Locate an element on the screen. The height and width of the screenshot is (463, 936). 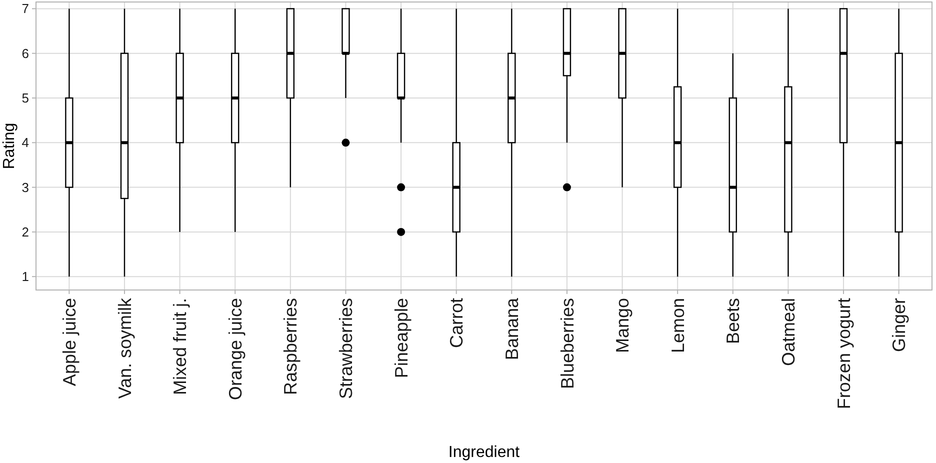
x-tick-label: Frozen yogurt is located at coordinates (844, 354).